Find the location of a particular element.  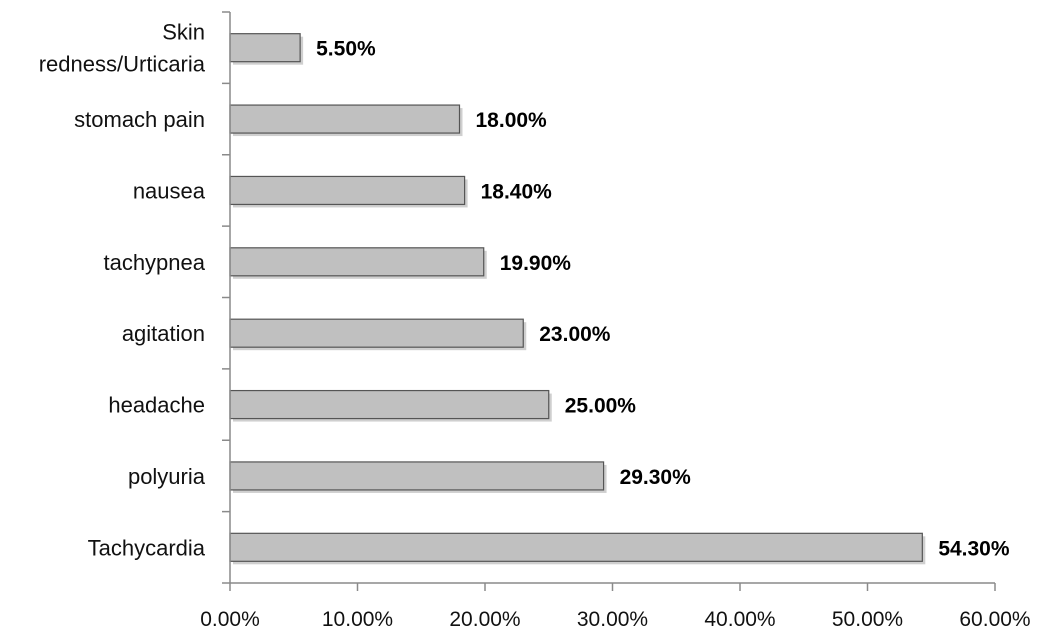

x-tick-label: 50.00% is located at coordinates (867, 619).